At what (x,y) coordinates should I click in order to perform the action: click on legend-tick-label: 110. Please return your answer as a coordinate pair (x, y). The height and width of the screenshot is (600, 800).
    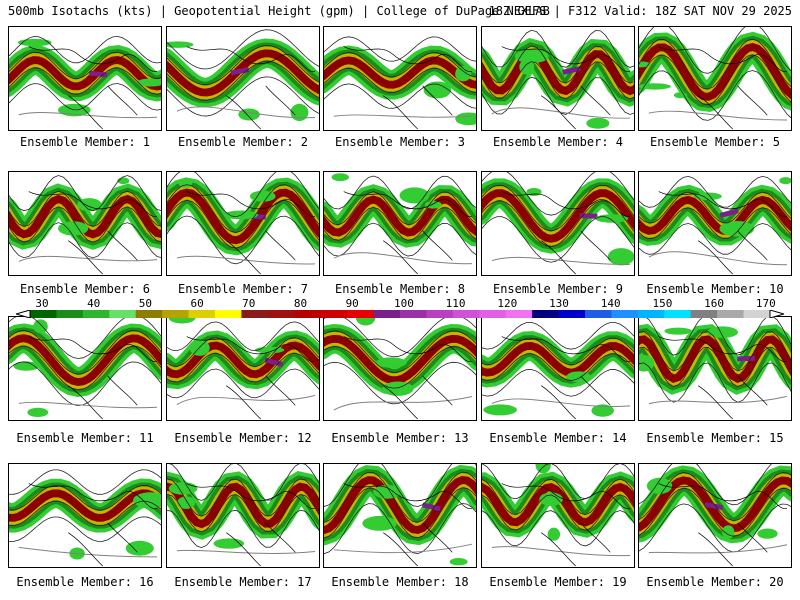
    Looking at the image, I should click on (455, 303).